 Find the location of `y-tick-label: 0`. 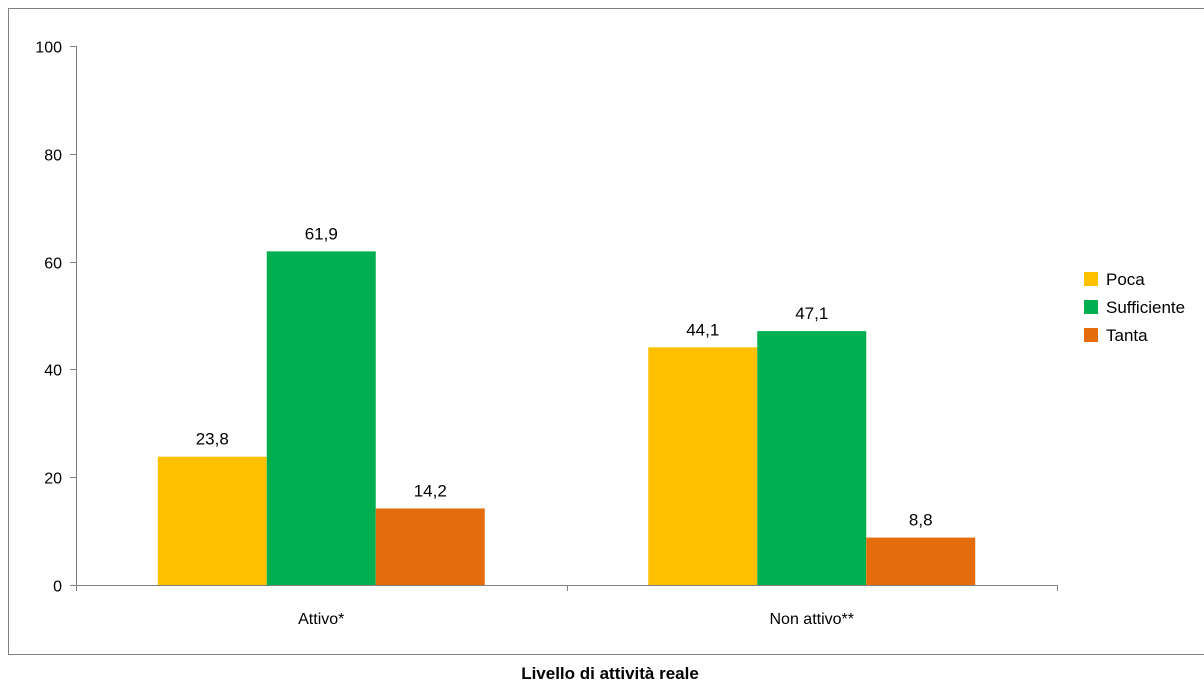

y-tick-label: 0 is located at coordinates (57, 587).